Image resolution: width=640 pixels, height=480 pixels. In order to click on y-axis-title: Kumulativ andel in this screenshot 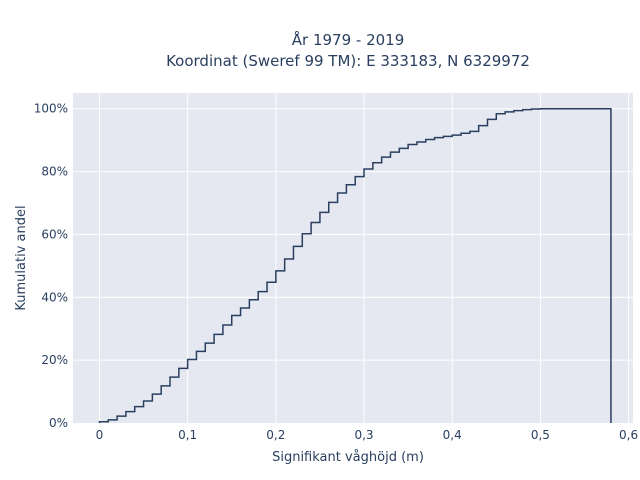, I will do `click(21, 257)`.